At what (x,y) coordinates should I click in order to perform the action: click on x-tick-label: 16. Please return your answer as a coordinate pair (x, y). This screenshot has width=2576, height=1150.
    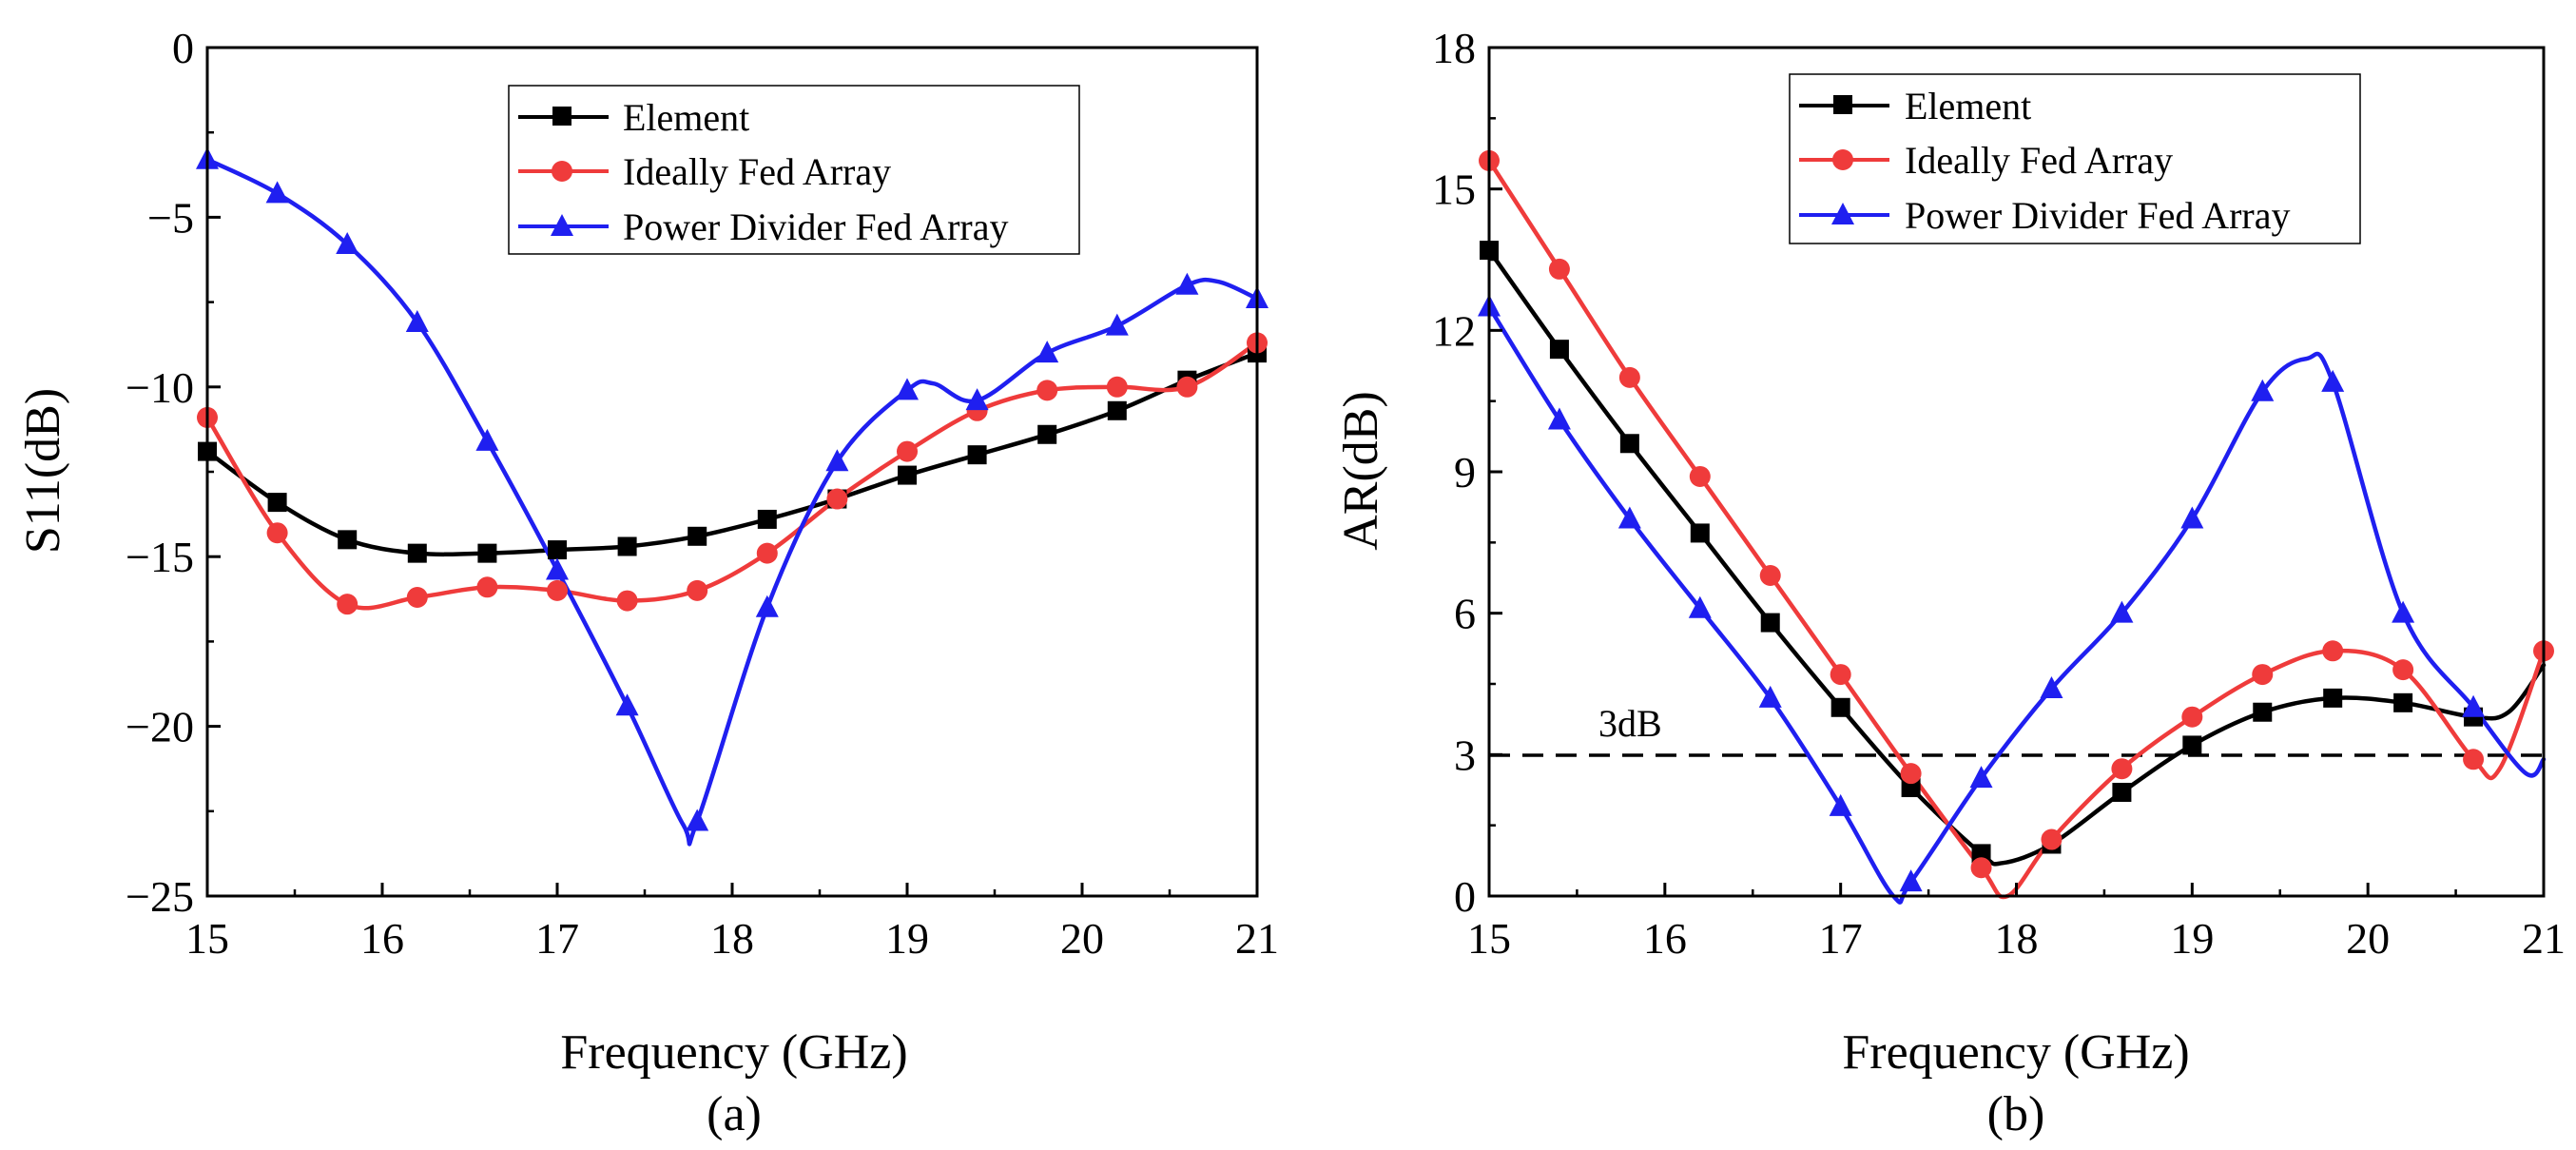
    Looking at the image, I should click on (1665, 939).